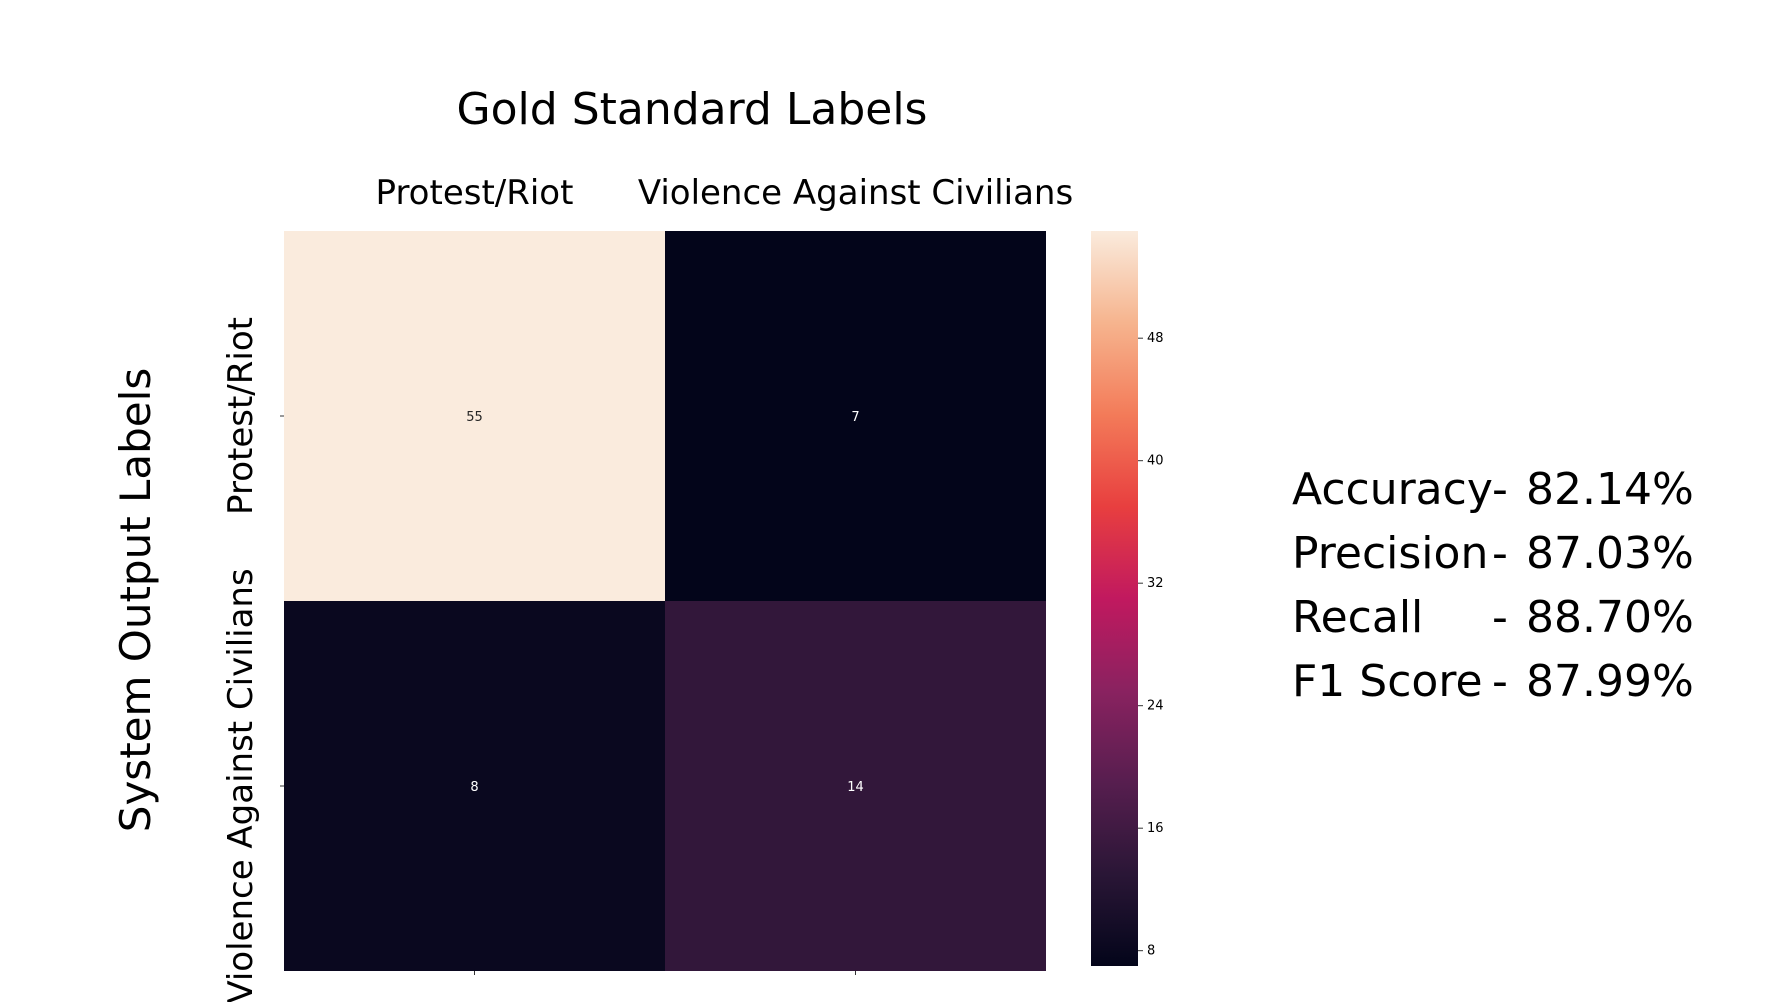 The width and height of the screenshot is (1784, 1002). I want to click on colorbar-tick-label: 40, so click(1155, 461).